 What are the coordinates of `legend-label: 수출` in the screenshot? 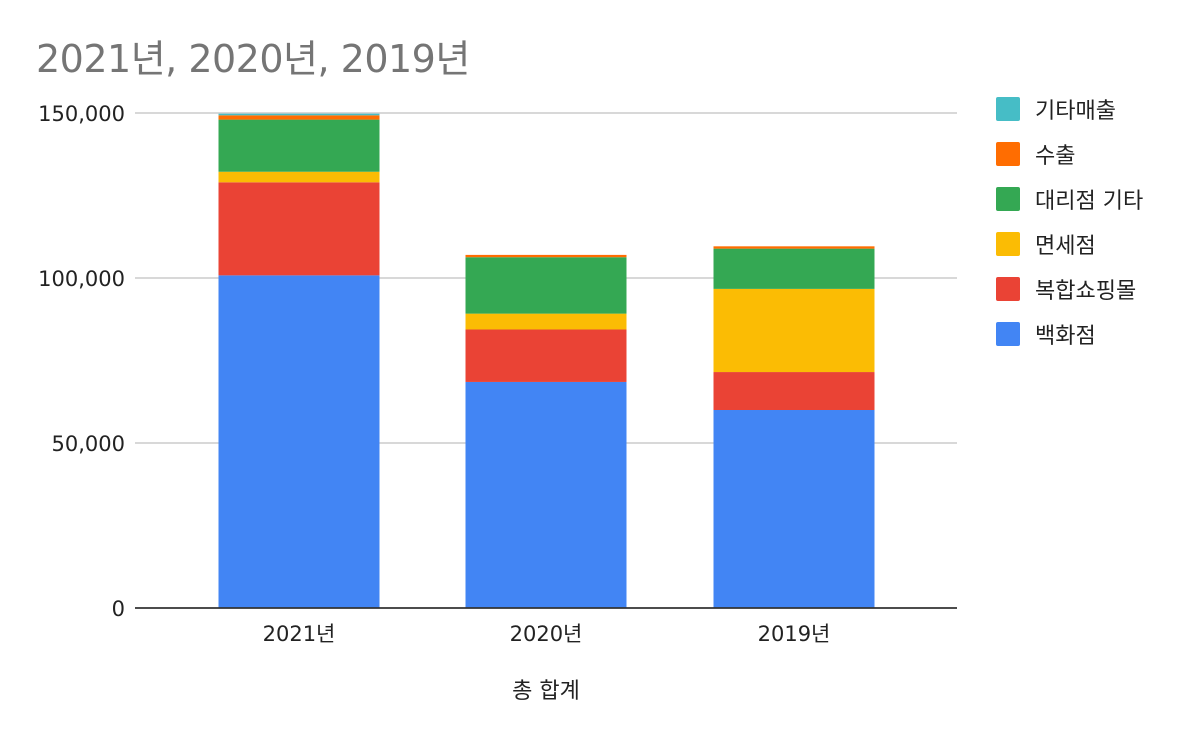 It's located at (1055, 156).